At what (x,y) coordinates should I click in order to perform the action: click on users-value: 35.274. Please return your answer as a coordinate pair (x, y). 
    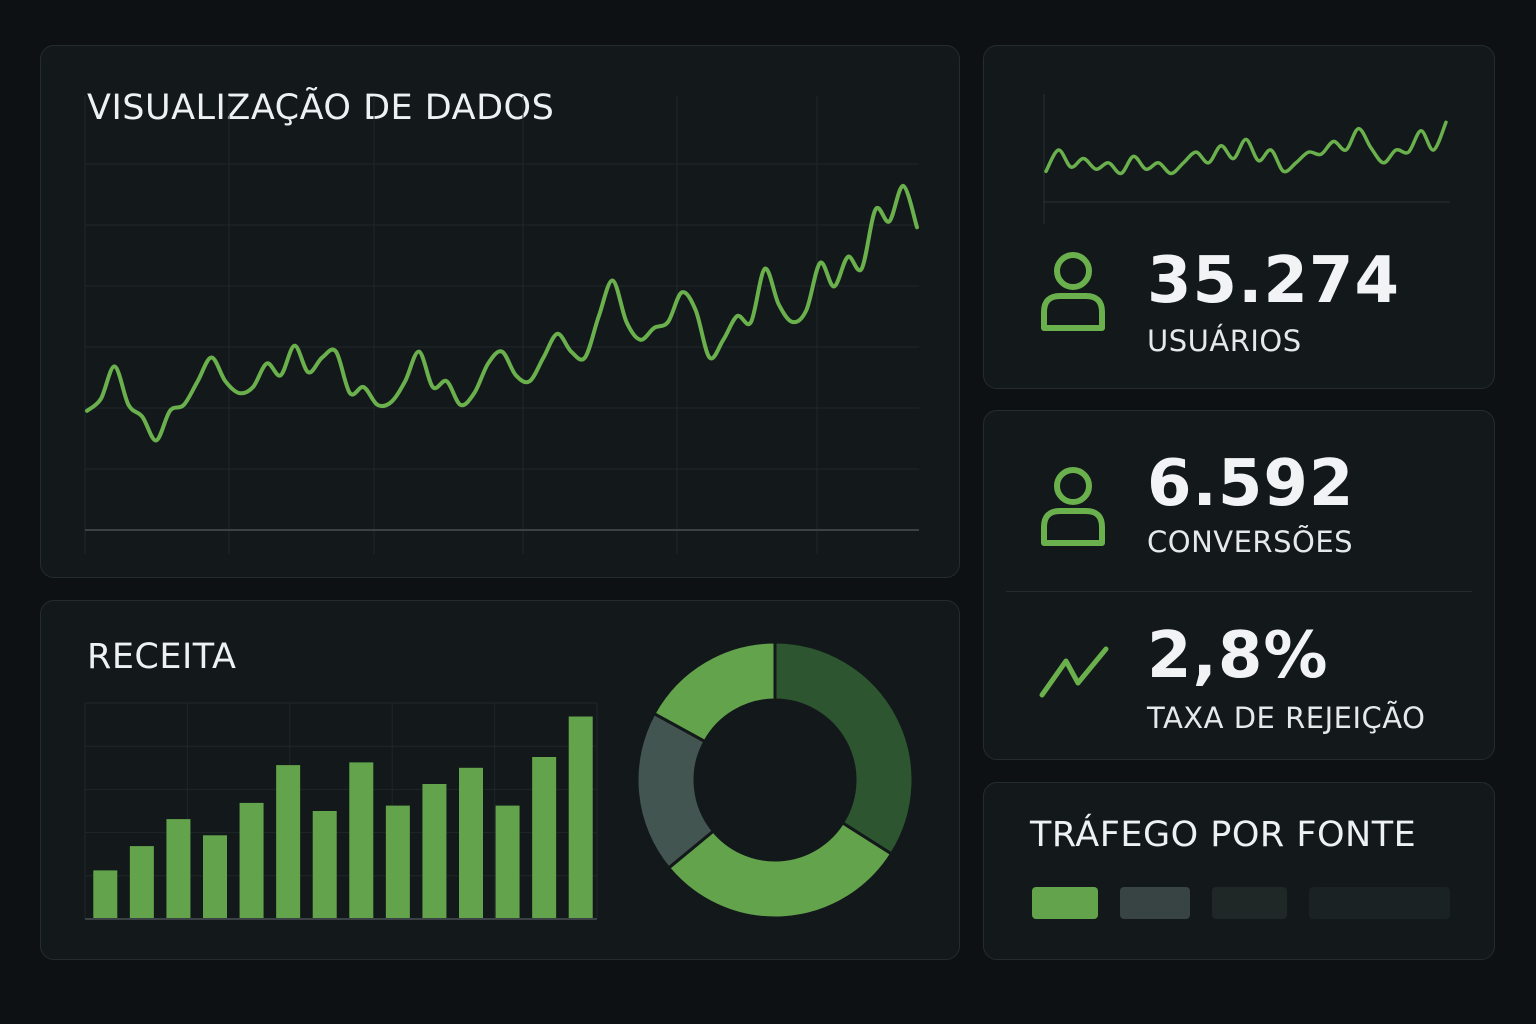
    Looking at the image, I should click on (1273, 281).